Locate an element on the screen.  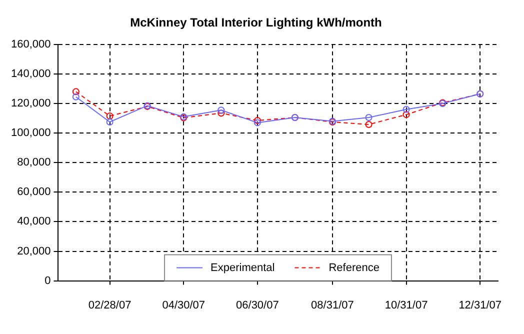
x-tick-label: 02/28/07 is located at coordinates (110, 305).